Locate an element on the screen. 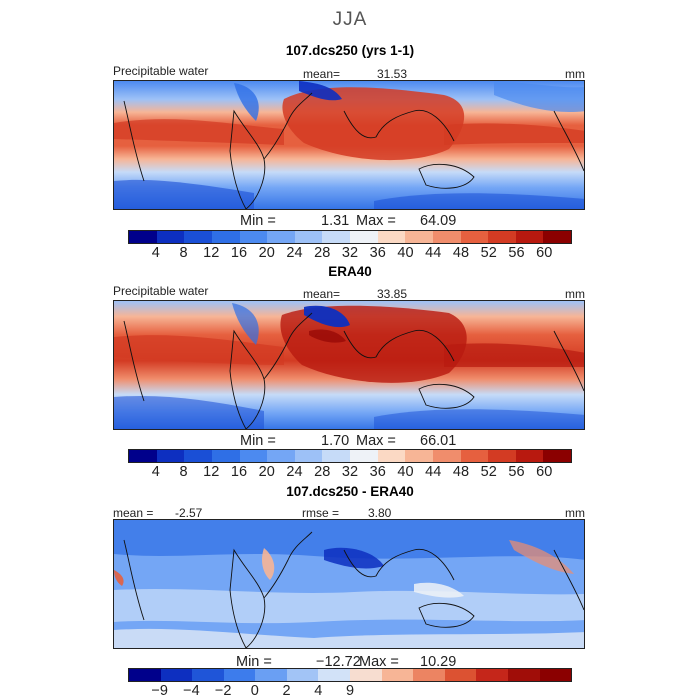  colorbar-tick-label: 9 is located at coordinates (350, 691).